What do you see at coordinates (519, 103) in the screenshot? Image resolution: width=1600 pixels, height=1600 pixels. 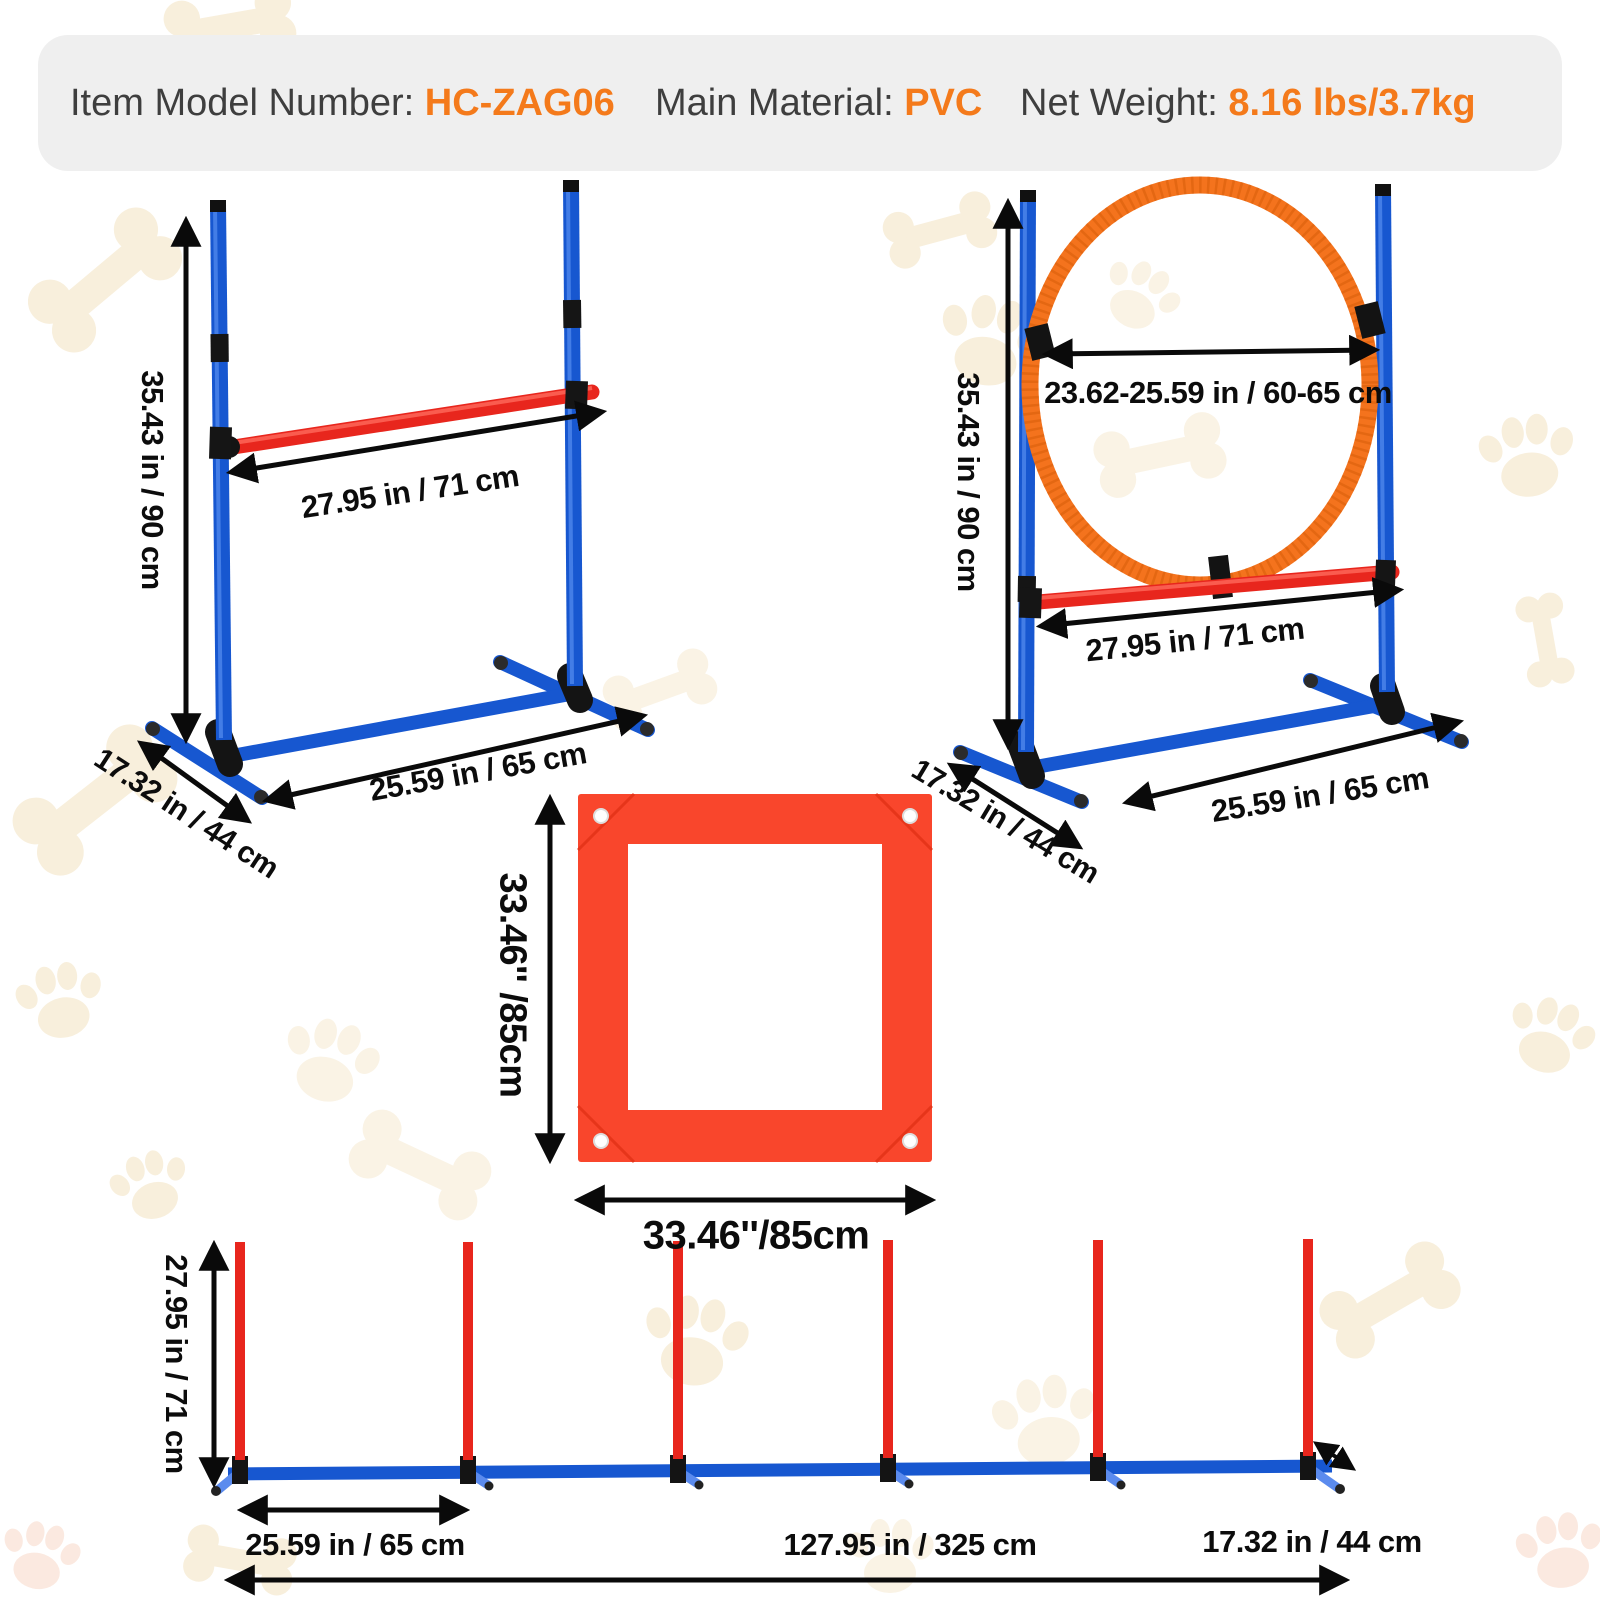 I see `item-model-value: HC-ZAG06` at bounding box center [519, 103].